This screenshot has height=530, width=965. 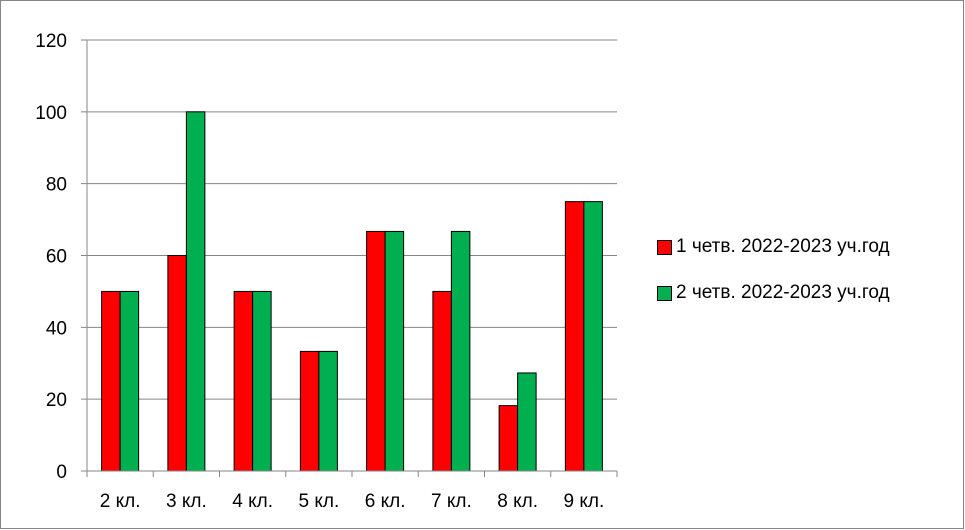 I want to click on legend-label-series-1: 1 четв. 2022-2023 уч.год, so click(x=783, y=246).